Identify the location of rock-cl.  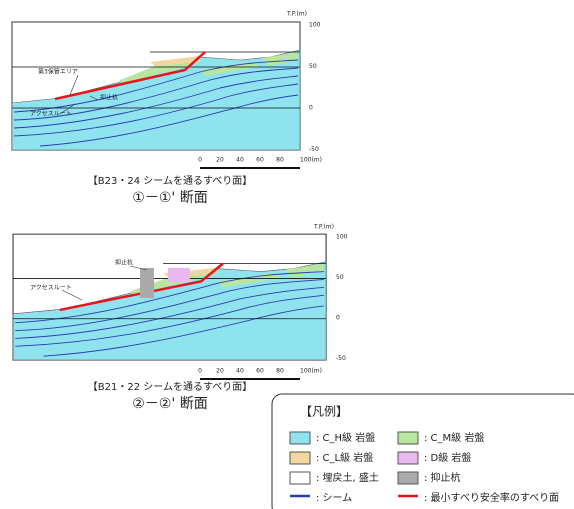
(175, 61).